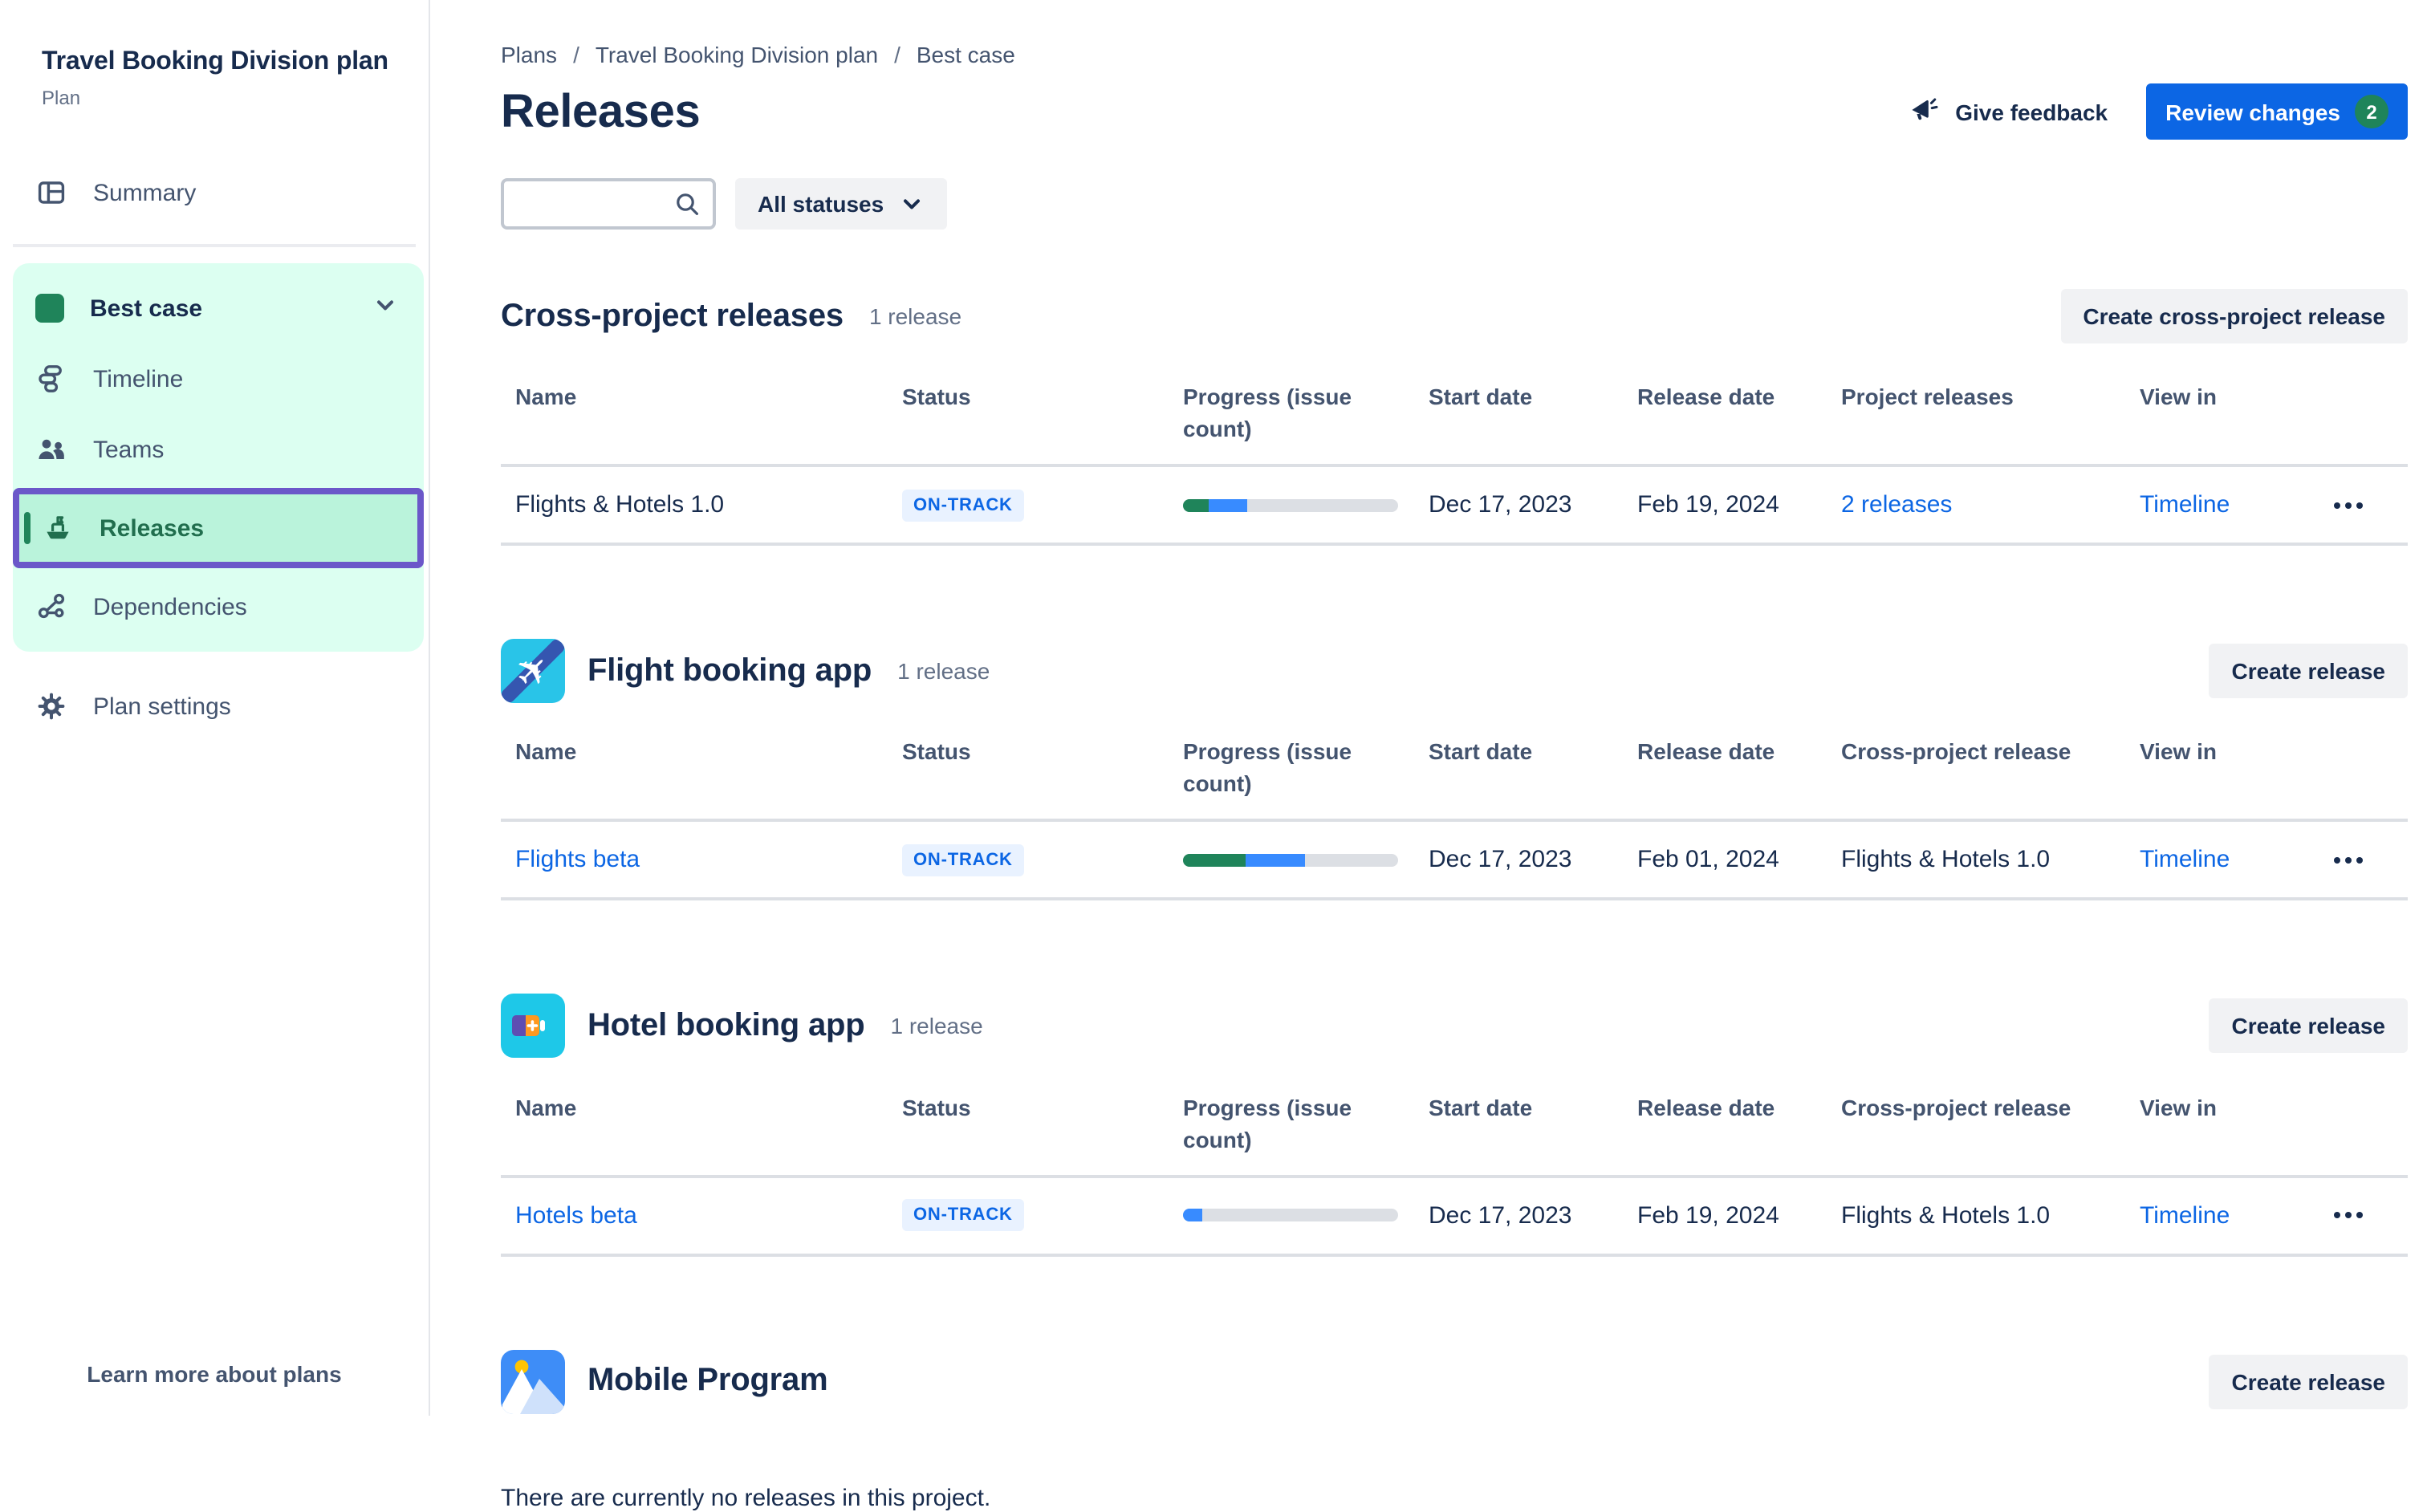  I want to click on sidebar-item-label: Timeline, so click(138, 379).